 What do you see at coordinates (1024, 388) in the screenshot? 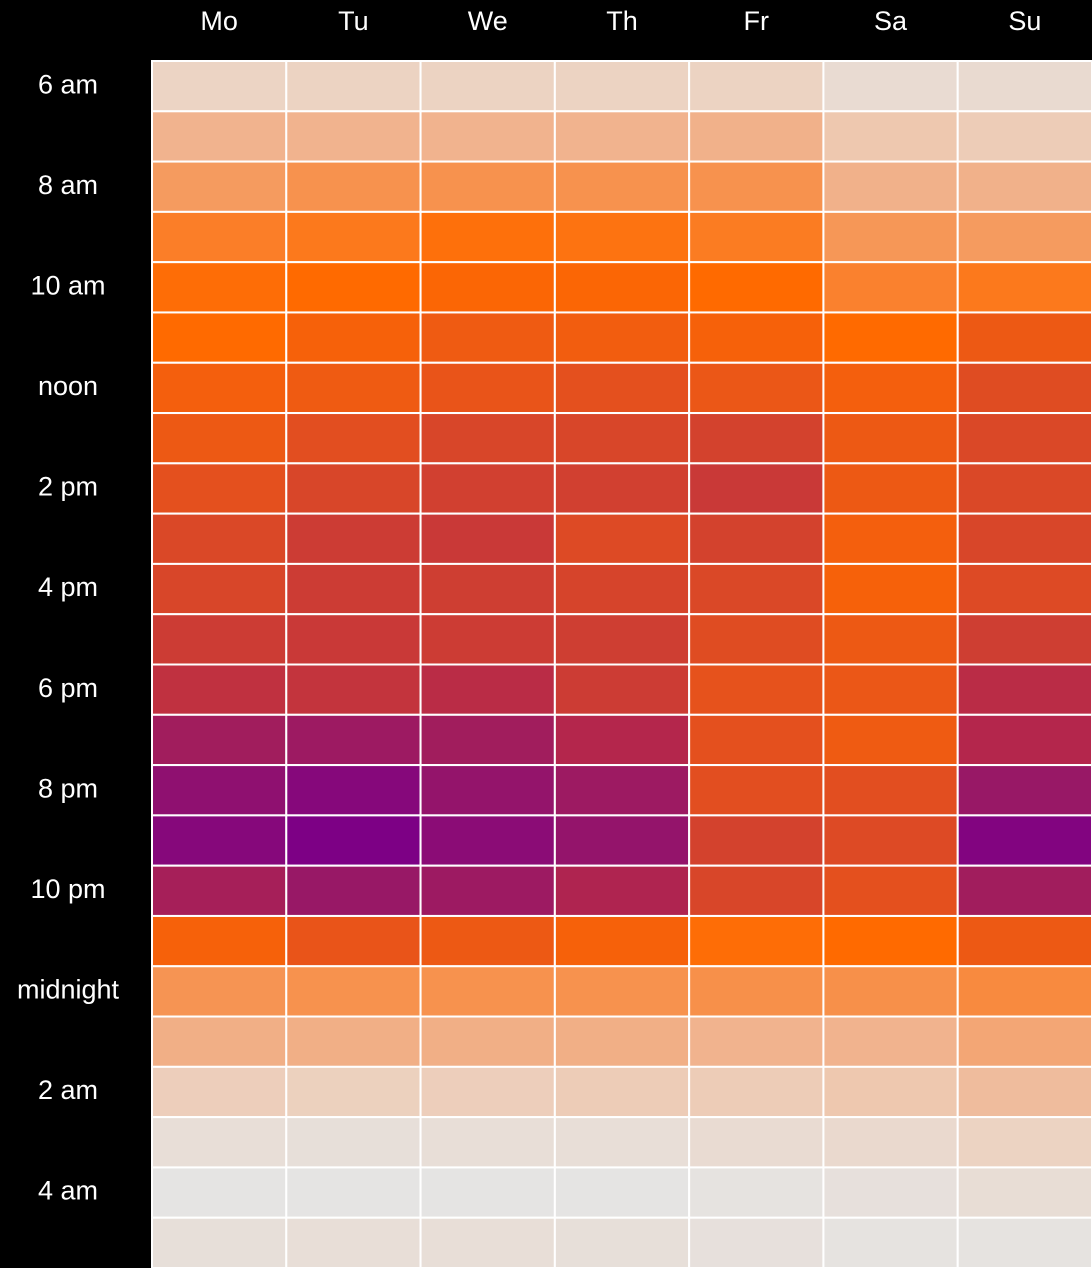
I see `heatmap-cell-su-noon` at bounding box center [1024, 388].